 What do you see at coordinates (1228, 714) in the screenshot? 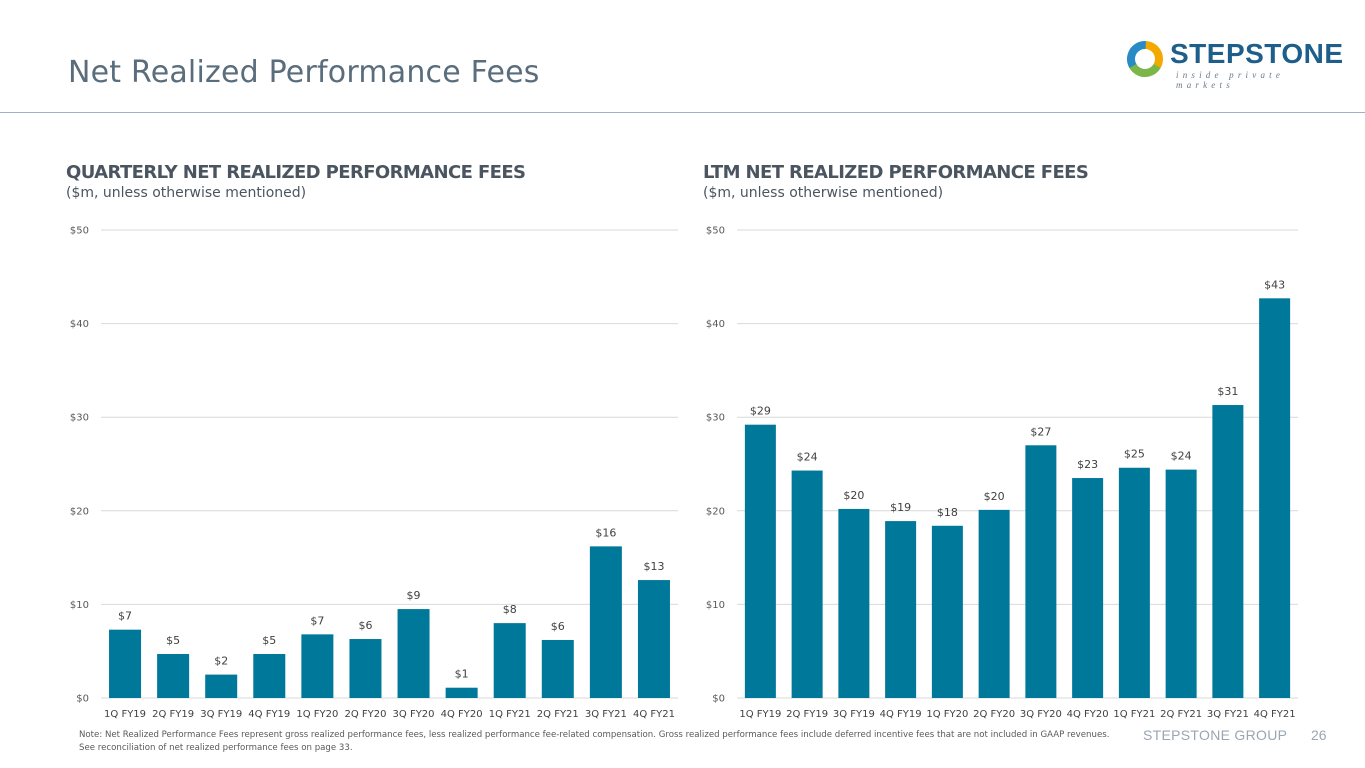
I see `ltm-x-tick-label: 3Q FY21` at bounding box center [1228, 714].